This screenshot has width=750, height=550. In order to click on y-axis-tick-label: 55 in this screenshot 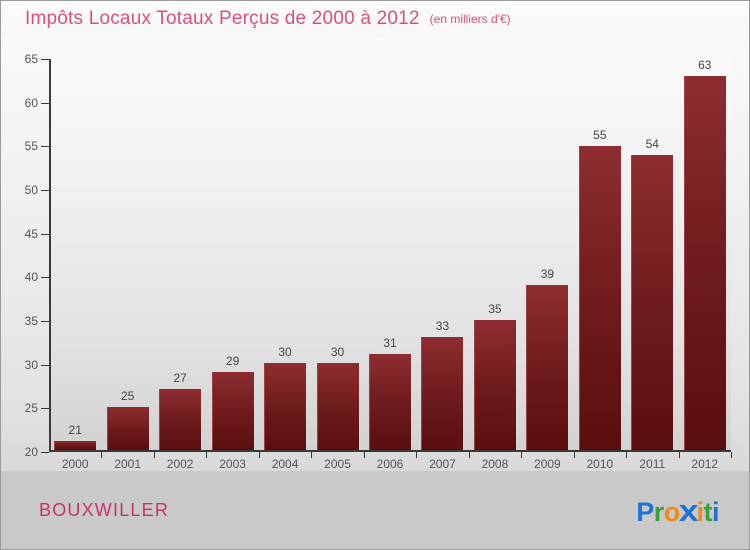, I will do `click(31, 146)`.